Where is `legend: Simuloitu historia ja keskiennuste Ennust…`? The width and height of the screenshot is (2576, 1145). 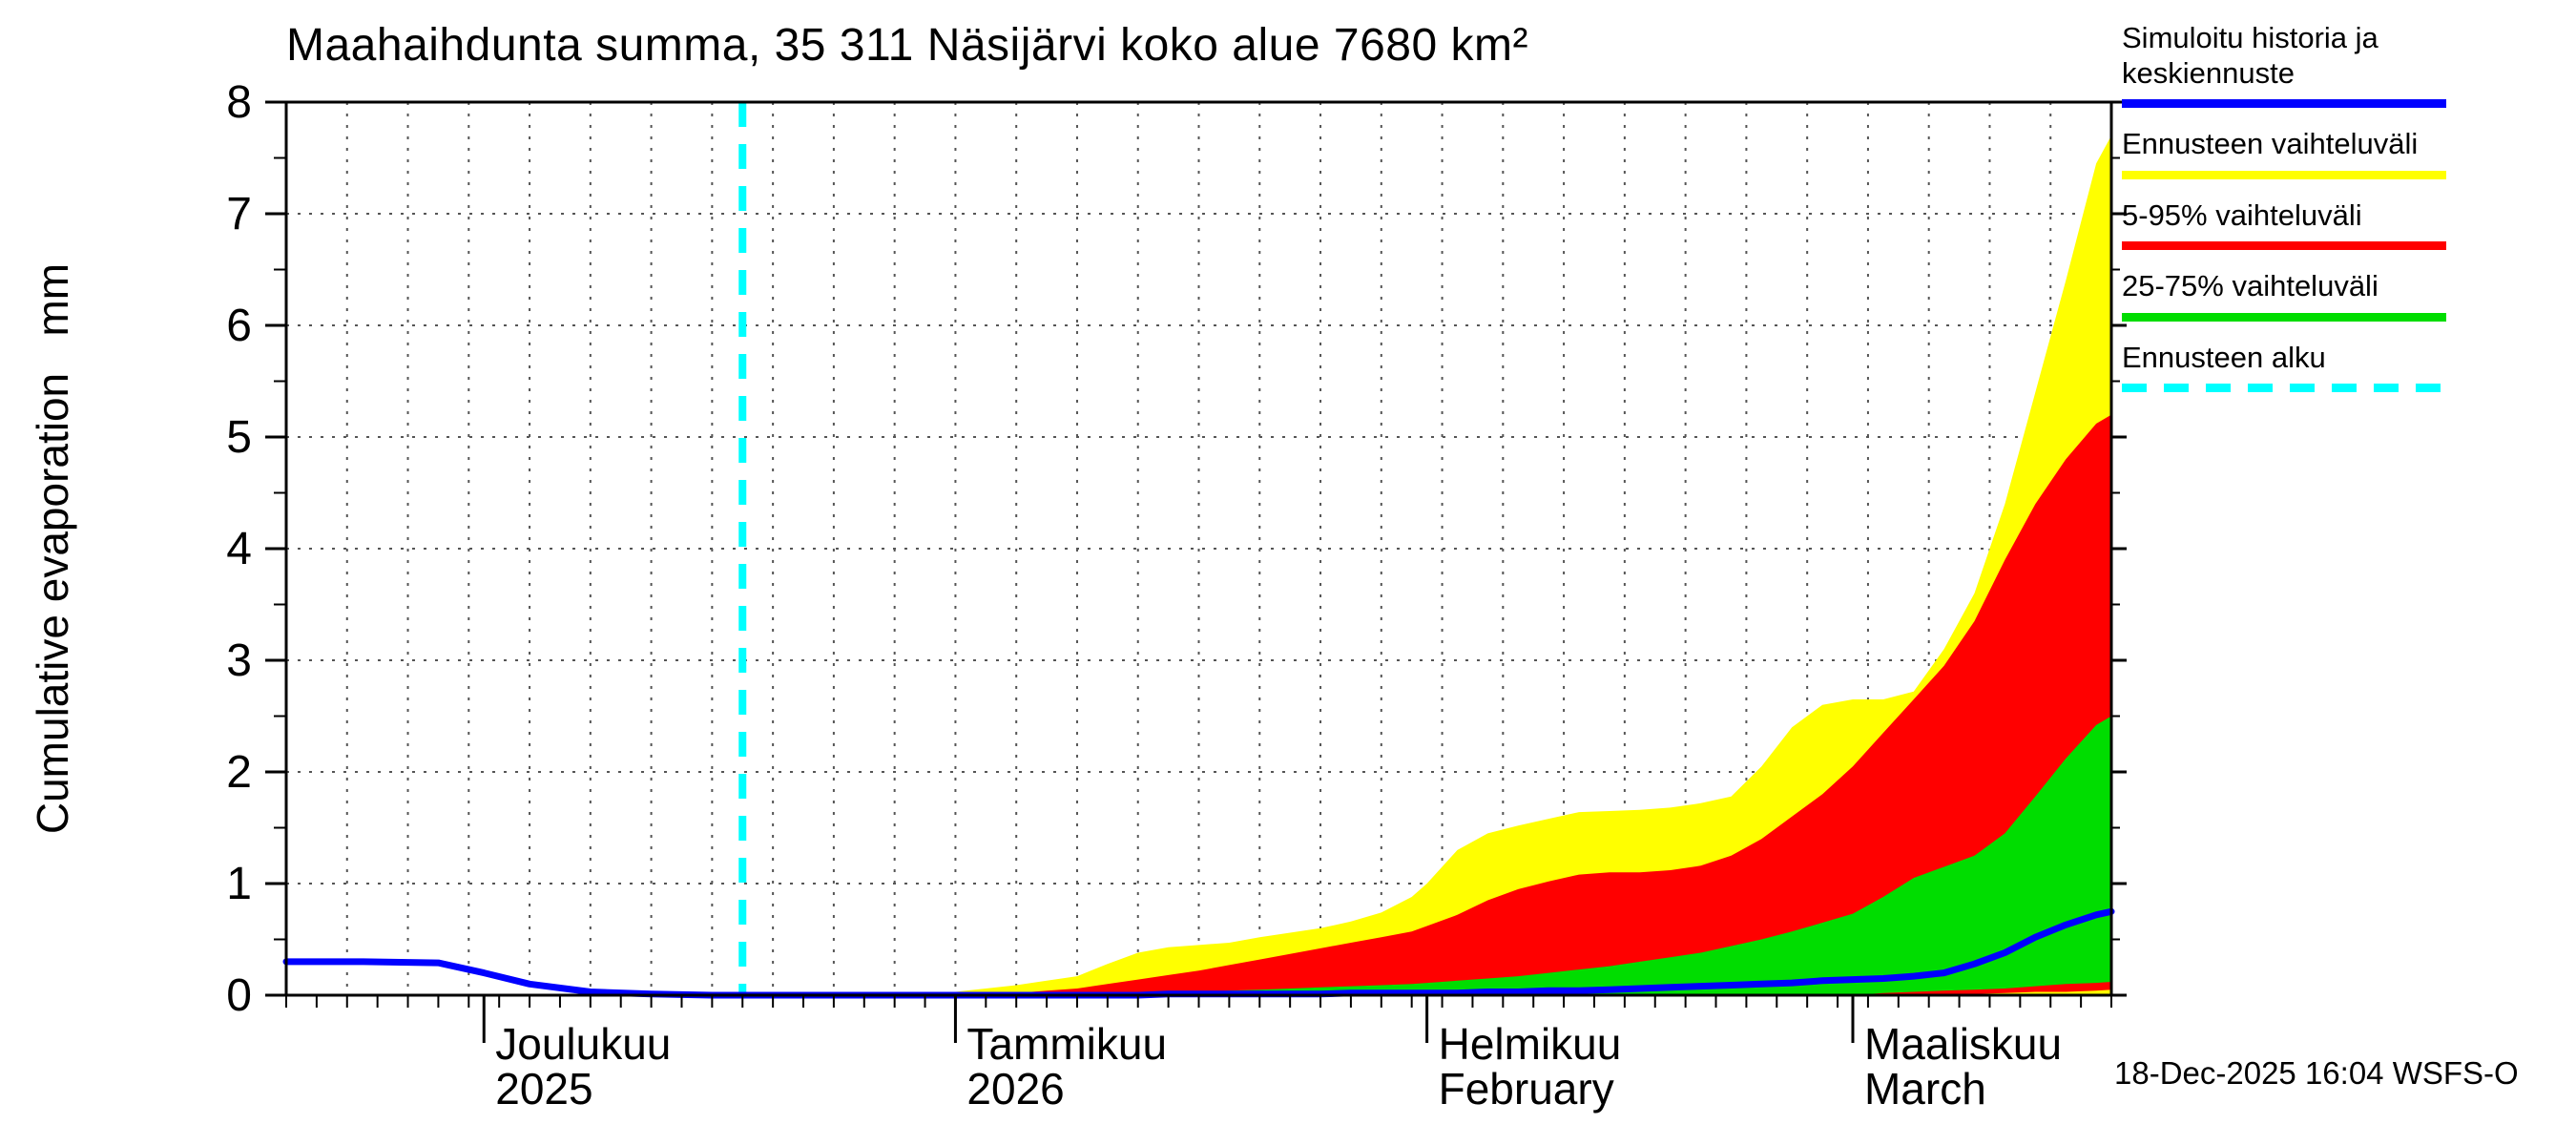 legend: Simuloitu historia ja keskiennuste Ennust… is located at coordinates (2292, 216).